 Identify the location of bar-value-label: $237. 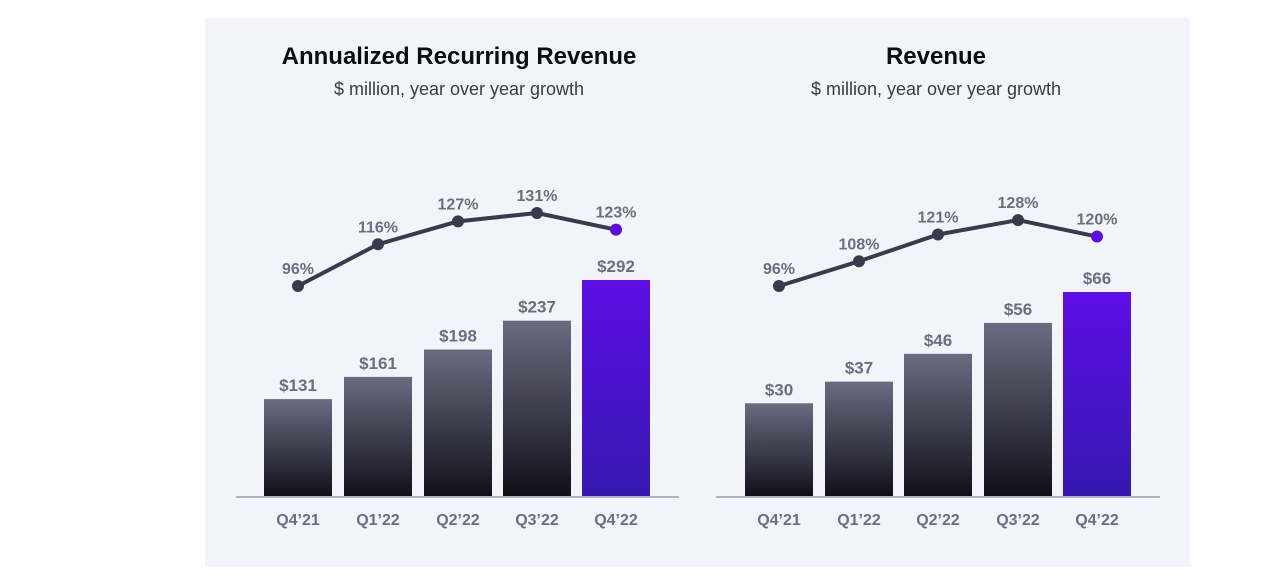
(537, 307).